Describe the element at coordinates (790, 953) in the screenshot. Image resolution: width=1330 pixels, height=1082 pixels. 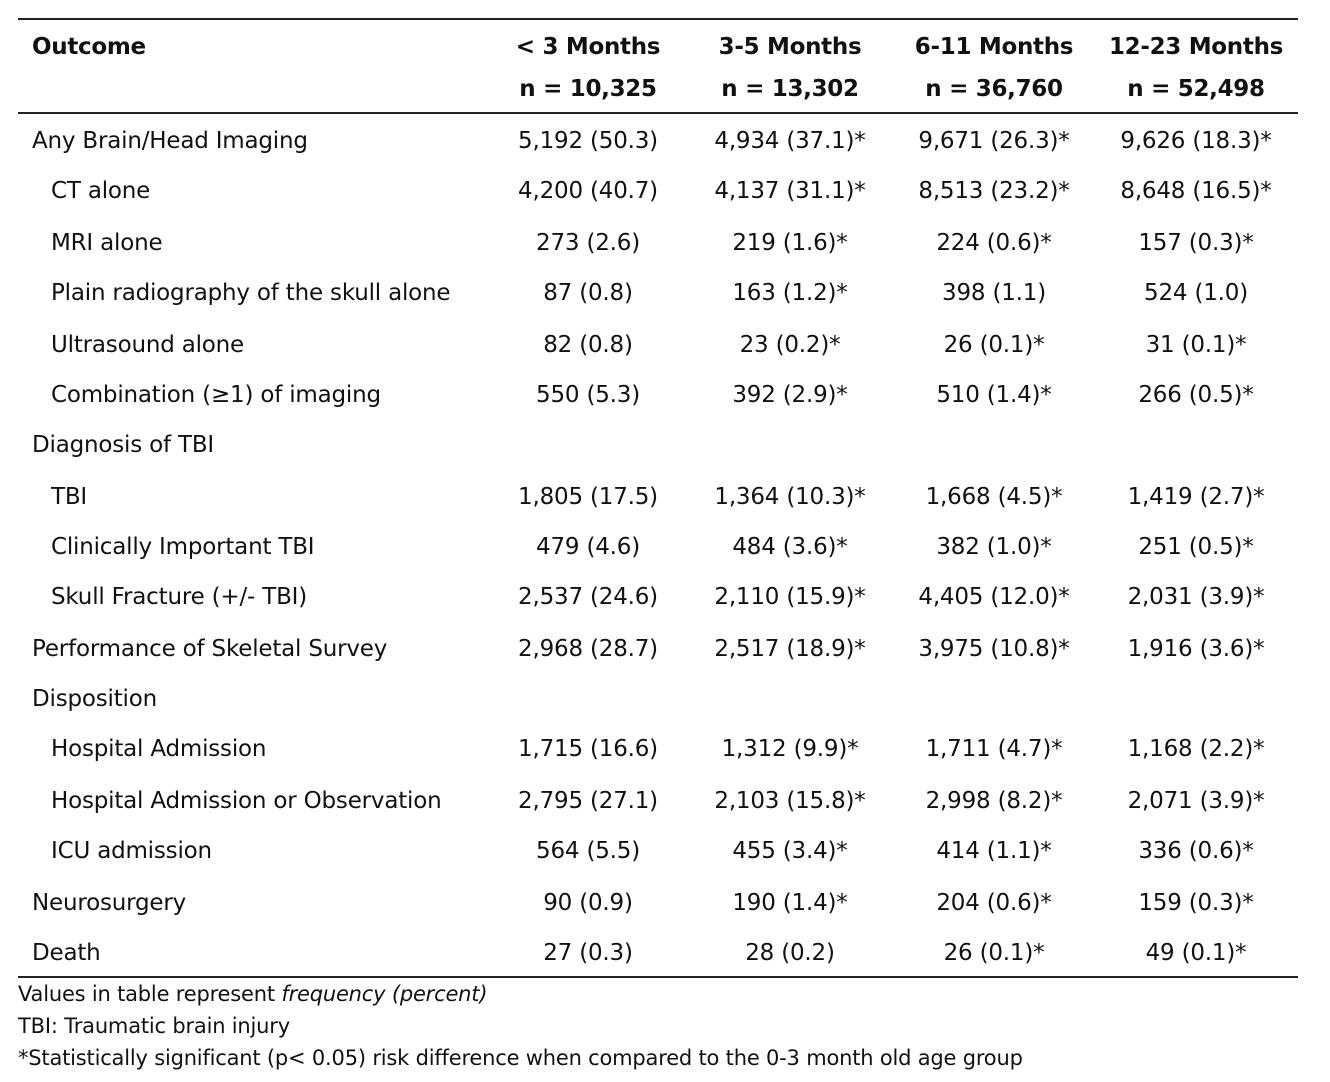
I see `row-value: 28 (0.2)` at that location.